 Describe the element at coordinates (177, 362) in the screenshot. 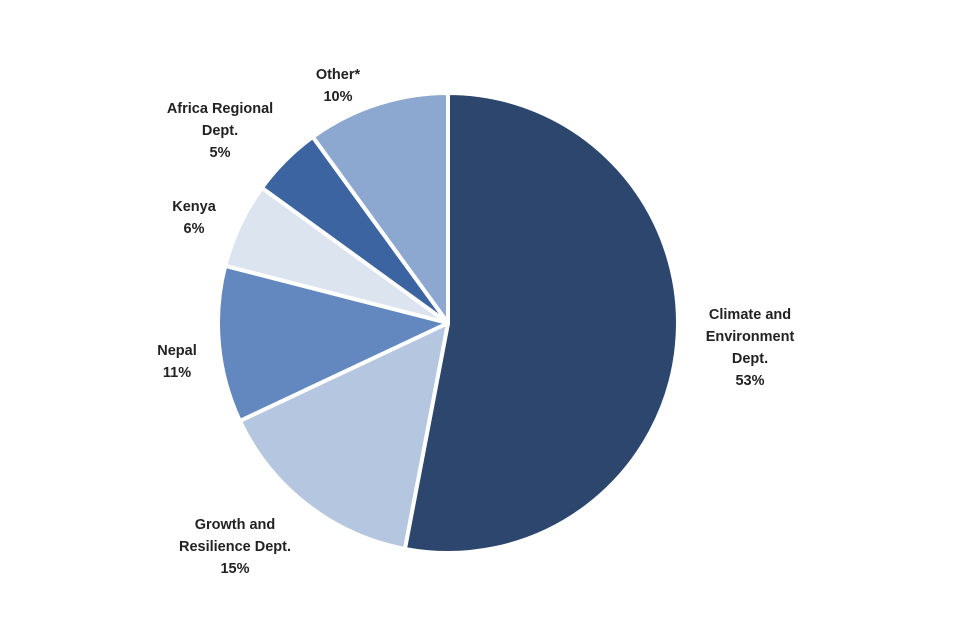

I see `slice-label-nepal: Nepal 11%` at that location.